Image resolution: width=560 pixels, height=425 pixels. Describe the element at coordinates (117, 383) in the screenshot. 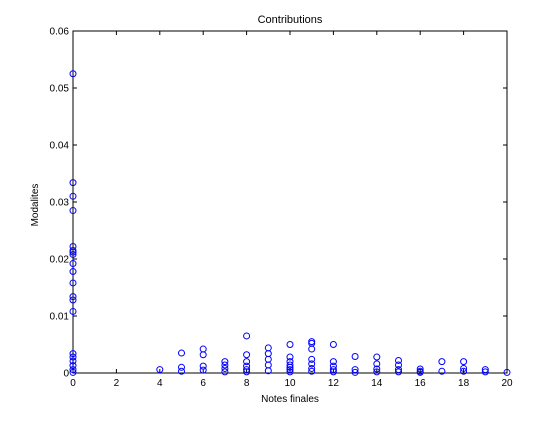

I see `x-tick-label: 2` at that location.